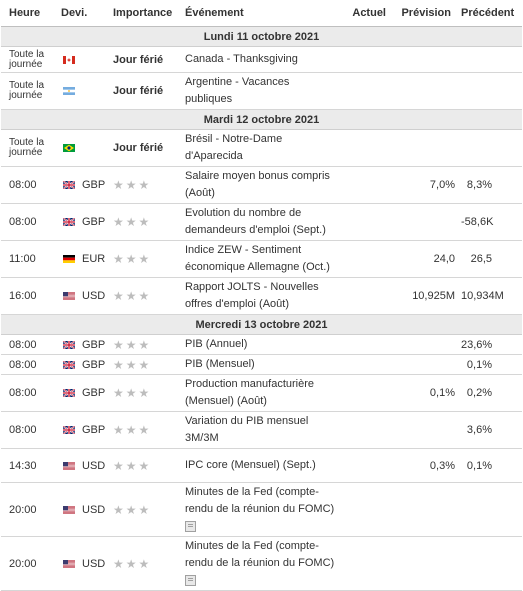 The image size is (523, 591). I want to click on event-previous: 23,6%, so click(491, 344).